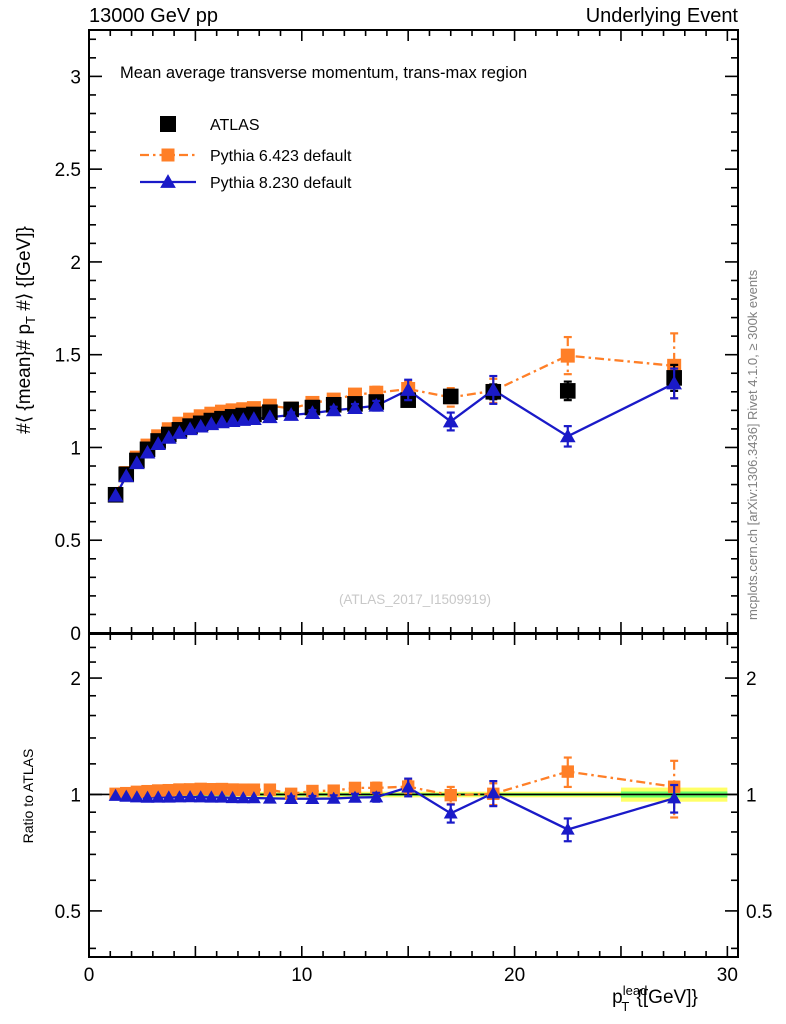 The image size is (786, 1024). I want to click on main-y-tick-label: 0, so click(75, 634).